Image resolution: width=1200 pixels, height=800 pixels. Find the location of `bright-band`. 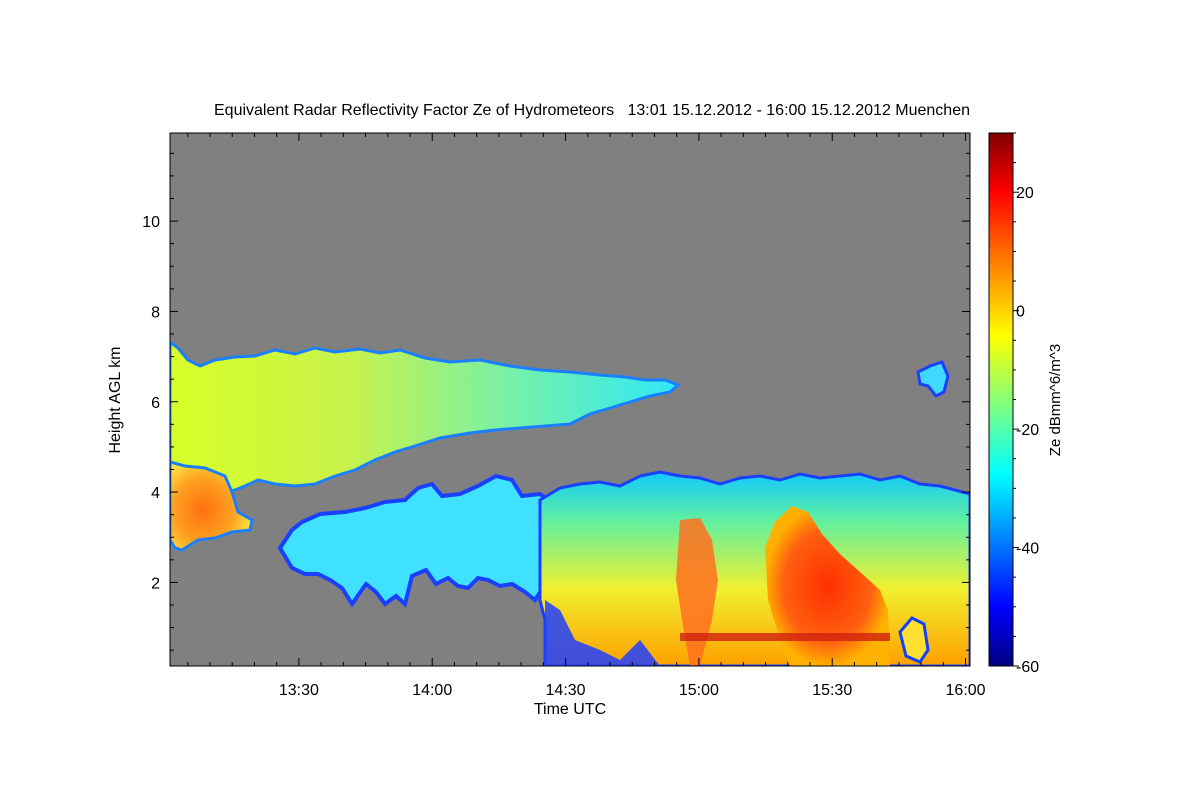

bright-band is located at coordinates (785, 637).